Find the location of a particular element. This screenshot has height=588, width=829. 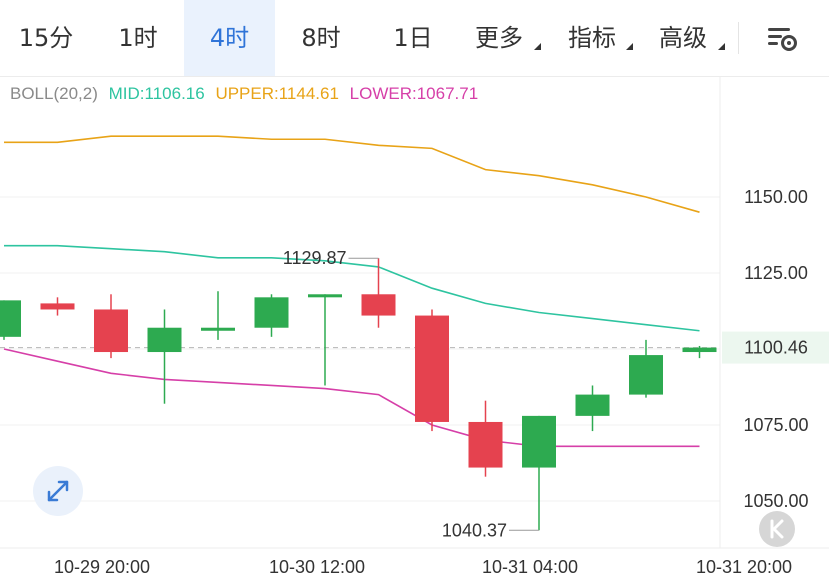

tab-15min: 15分 is located at coordinates (46, 38).